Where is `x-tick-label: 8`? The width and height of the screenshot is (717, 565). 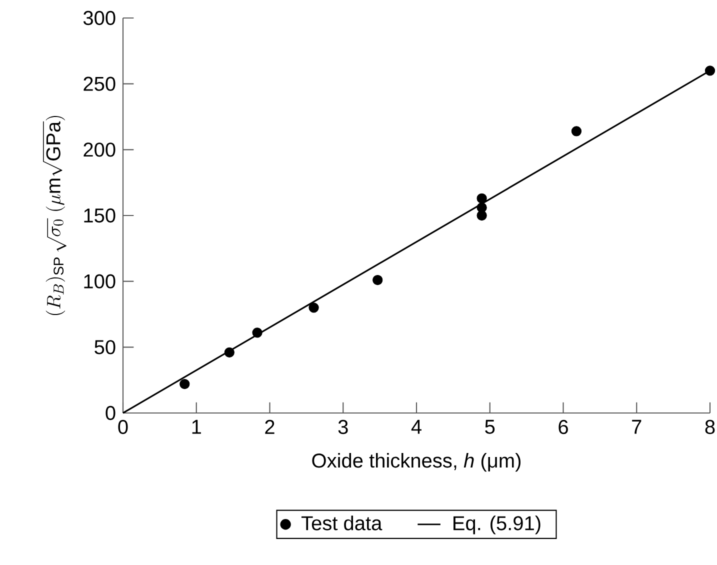
x-tick-label: 8 is located at coordinates (710, 427).